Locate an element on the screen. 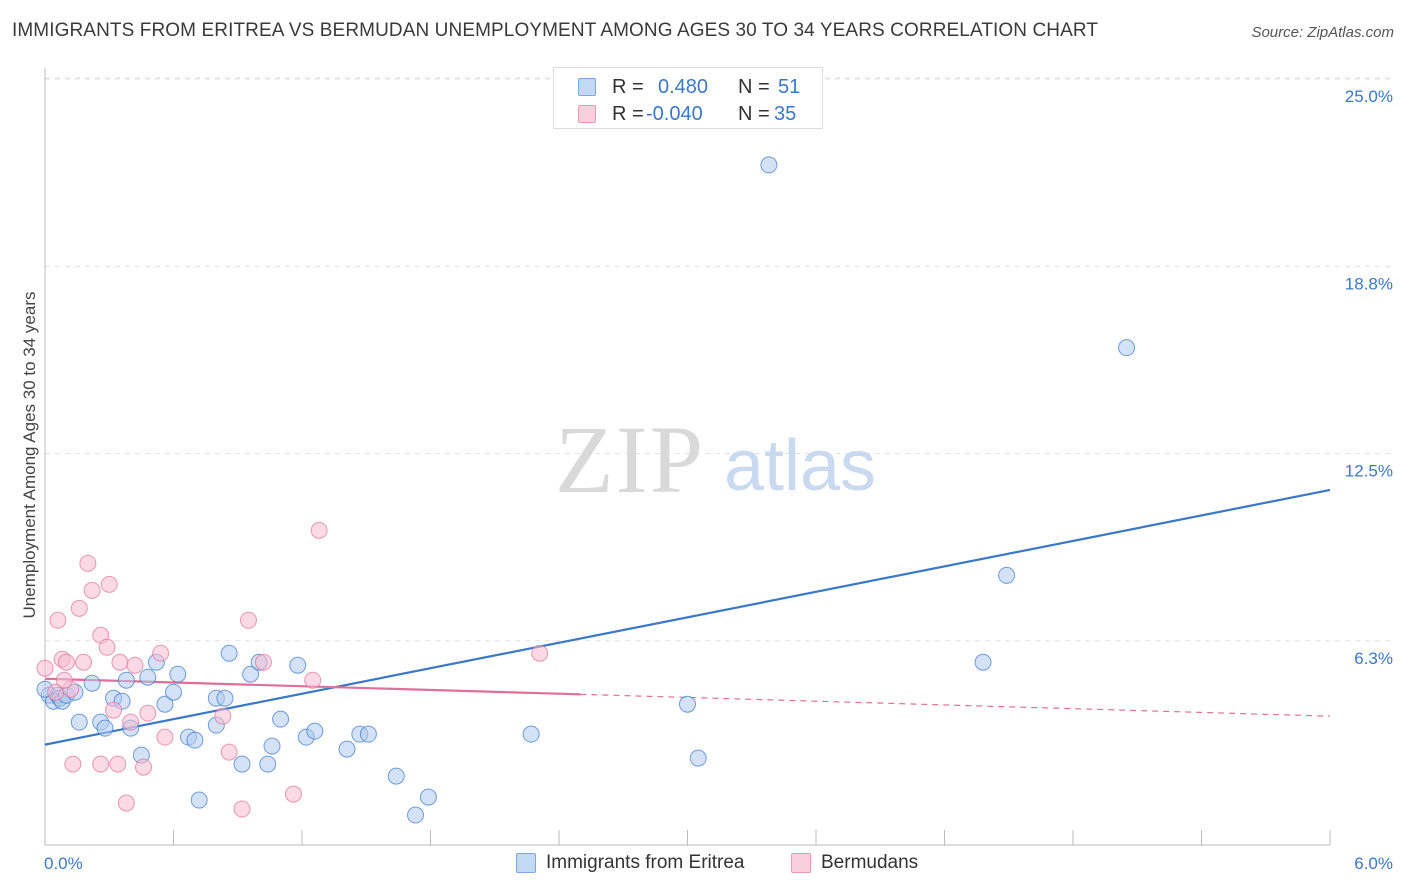 The height and width of the screenshot is (892, 1406). source-label: Source: ZipAtlas.com is located at coordinates (1322, 32).